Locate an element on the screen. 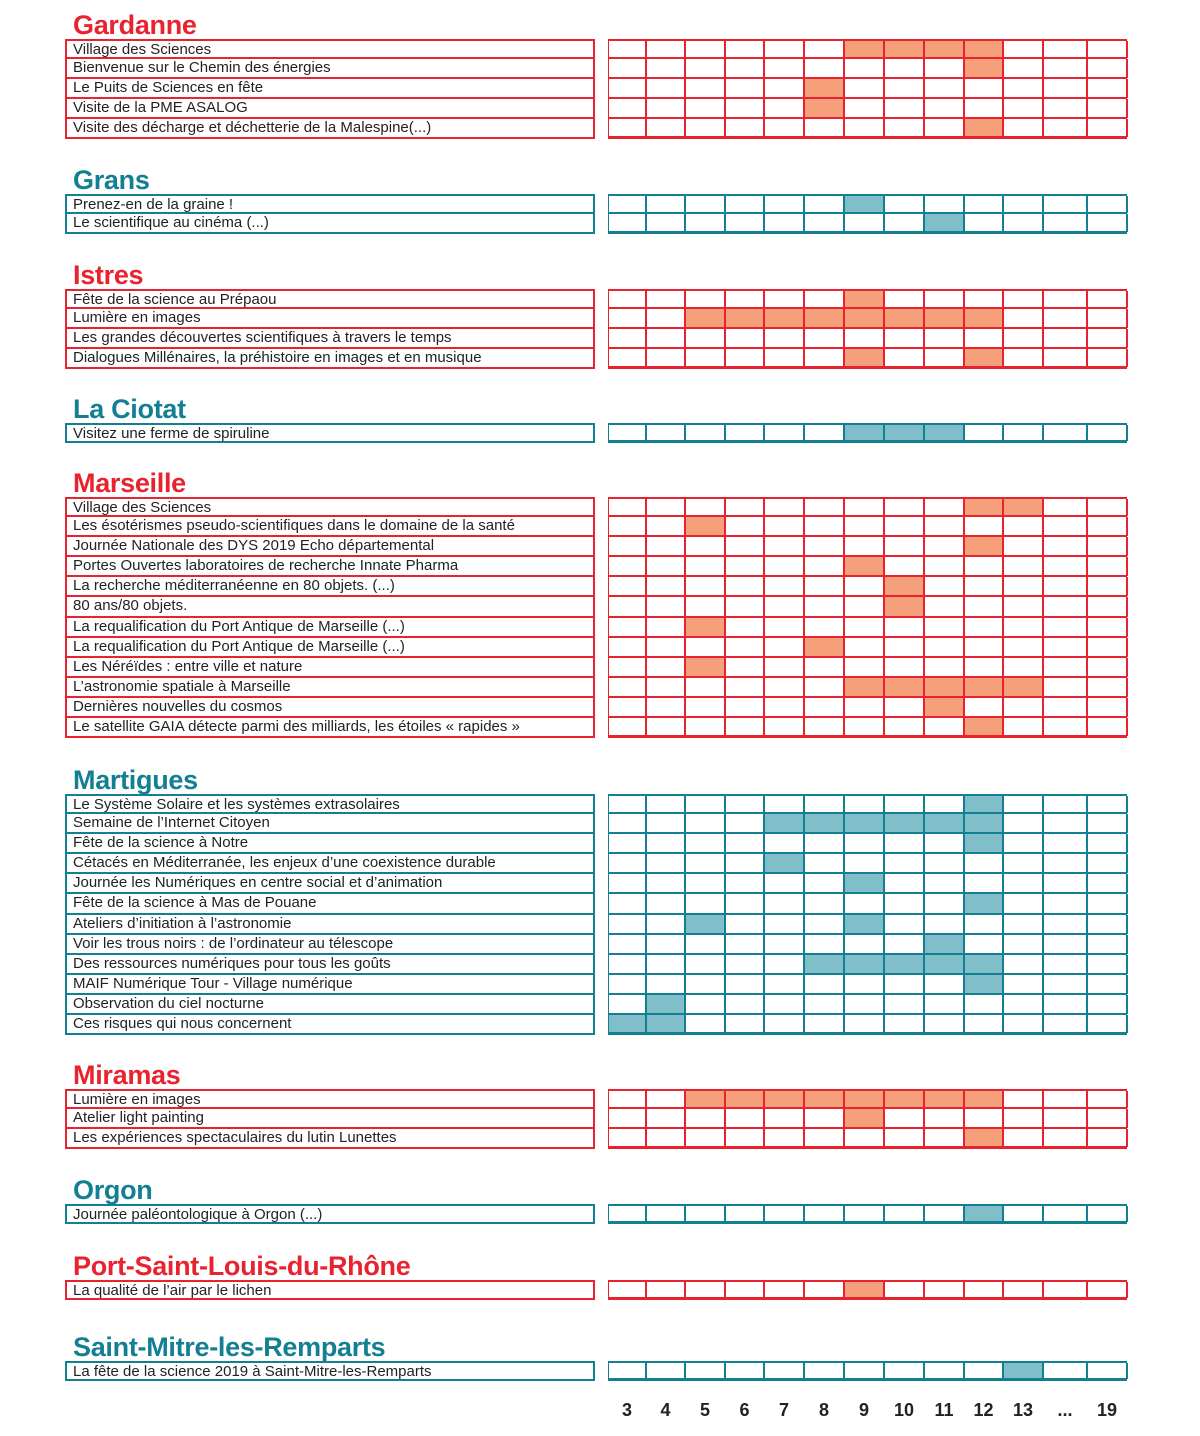 This screenshot has height=1436, width=1200. event-label: Observation du ciel nocturne is located at coordinates (330, 1005).